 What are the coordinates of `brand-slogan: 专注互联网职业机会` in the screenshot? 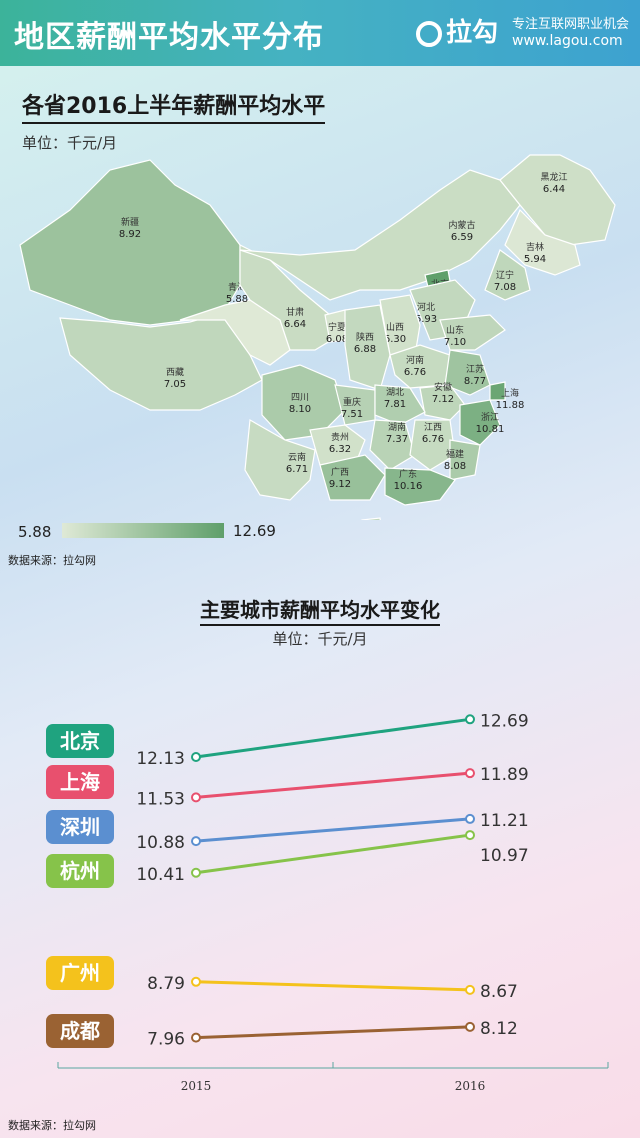 It's located at (571, 24).